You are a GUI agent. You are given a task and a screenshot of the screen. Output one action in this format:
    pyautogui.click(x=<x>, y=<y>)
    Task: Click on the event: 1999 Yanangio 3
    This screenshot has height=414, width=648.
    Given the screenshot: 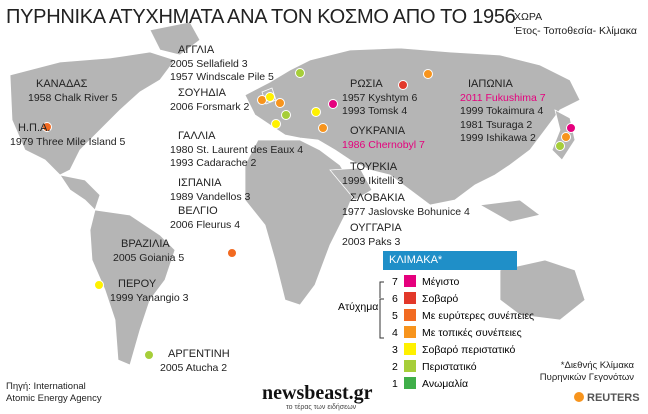 What is the action you would take?
    pyautogui.click(x=149, y=297)
    